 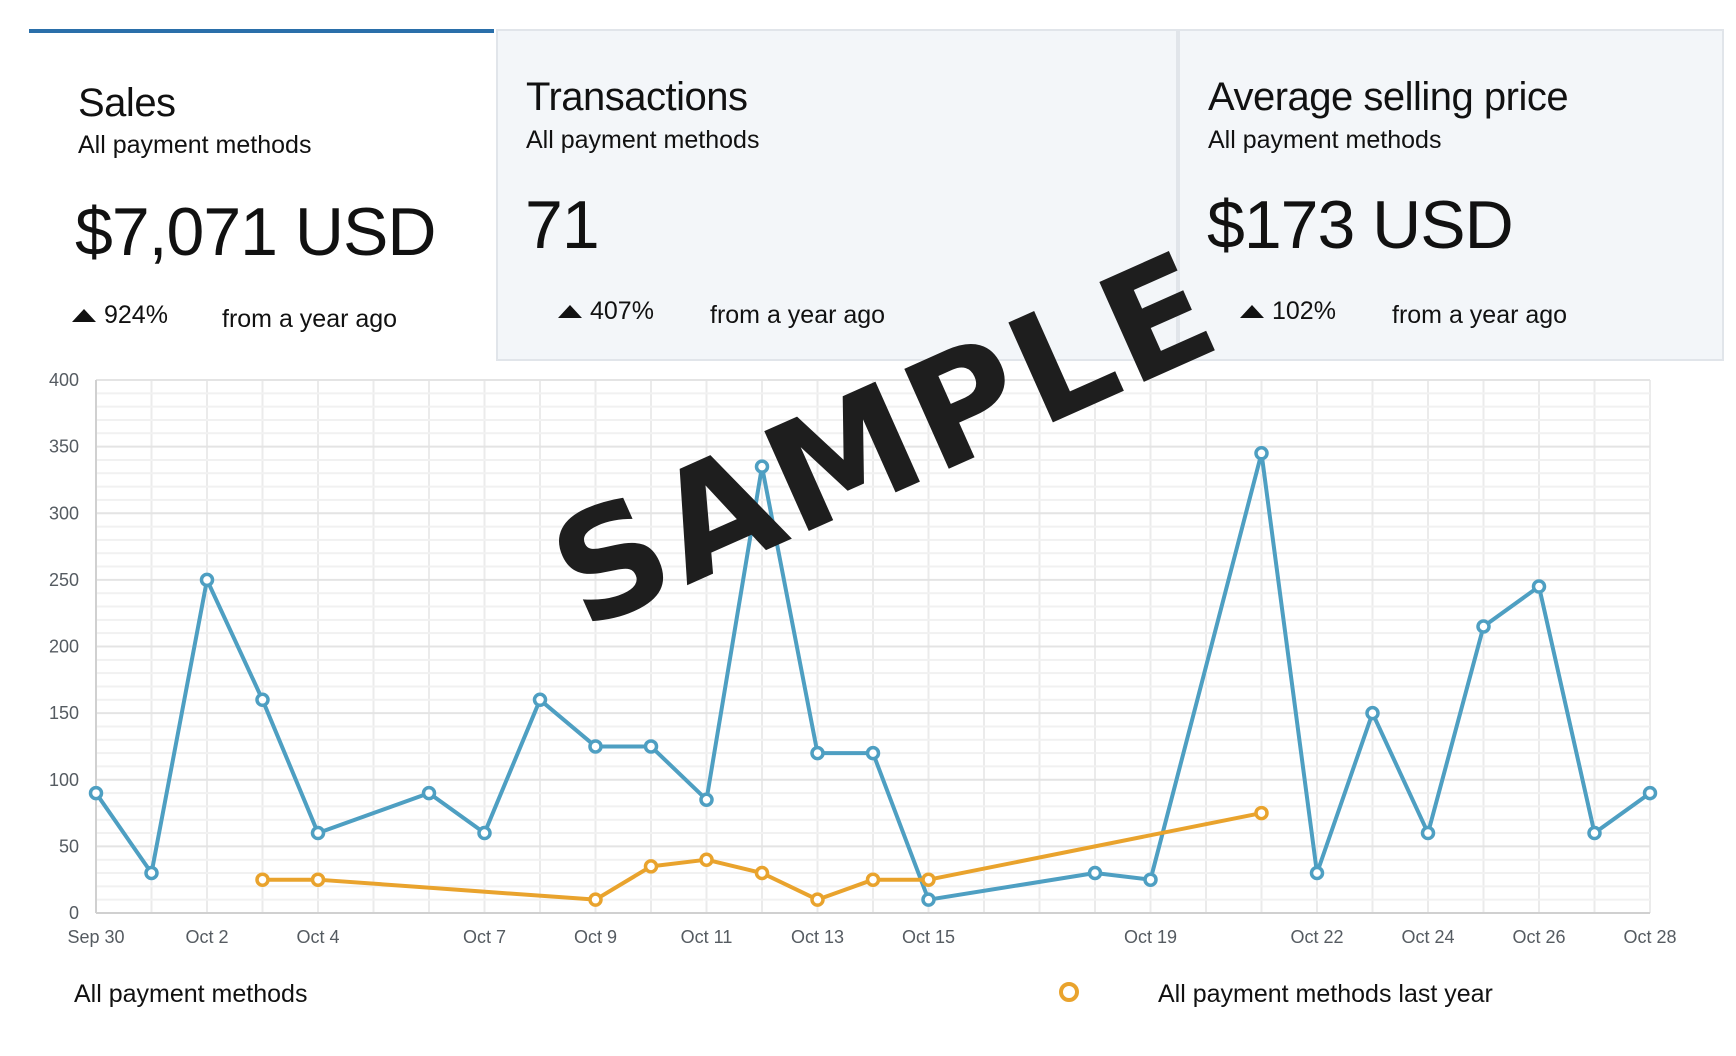 I want to click on x-tick-label: Sep 30, so click(x=95, y=937).